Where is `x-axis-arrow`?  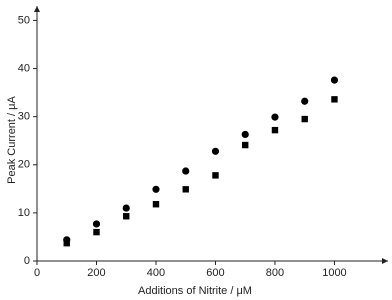
x-axis-arrow is located at coordinates (385, 261).